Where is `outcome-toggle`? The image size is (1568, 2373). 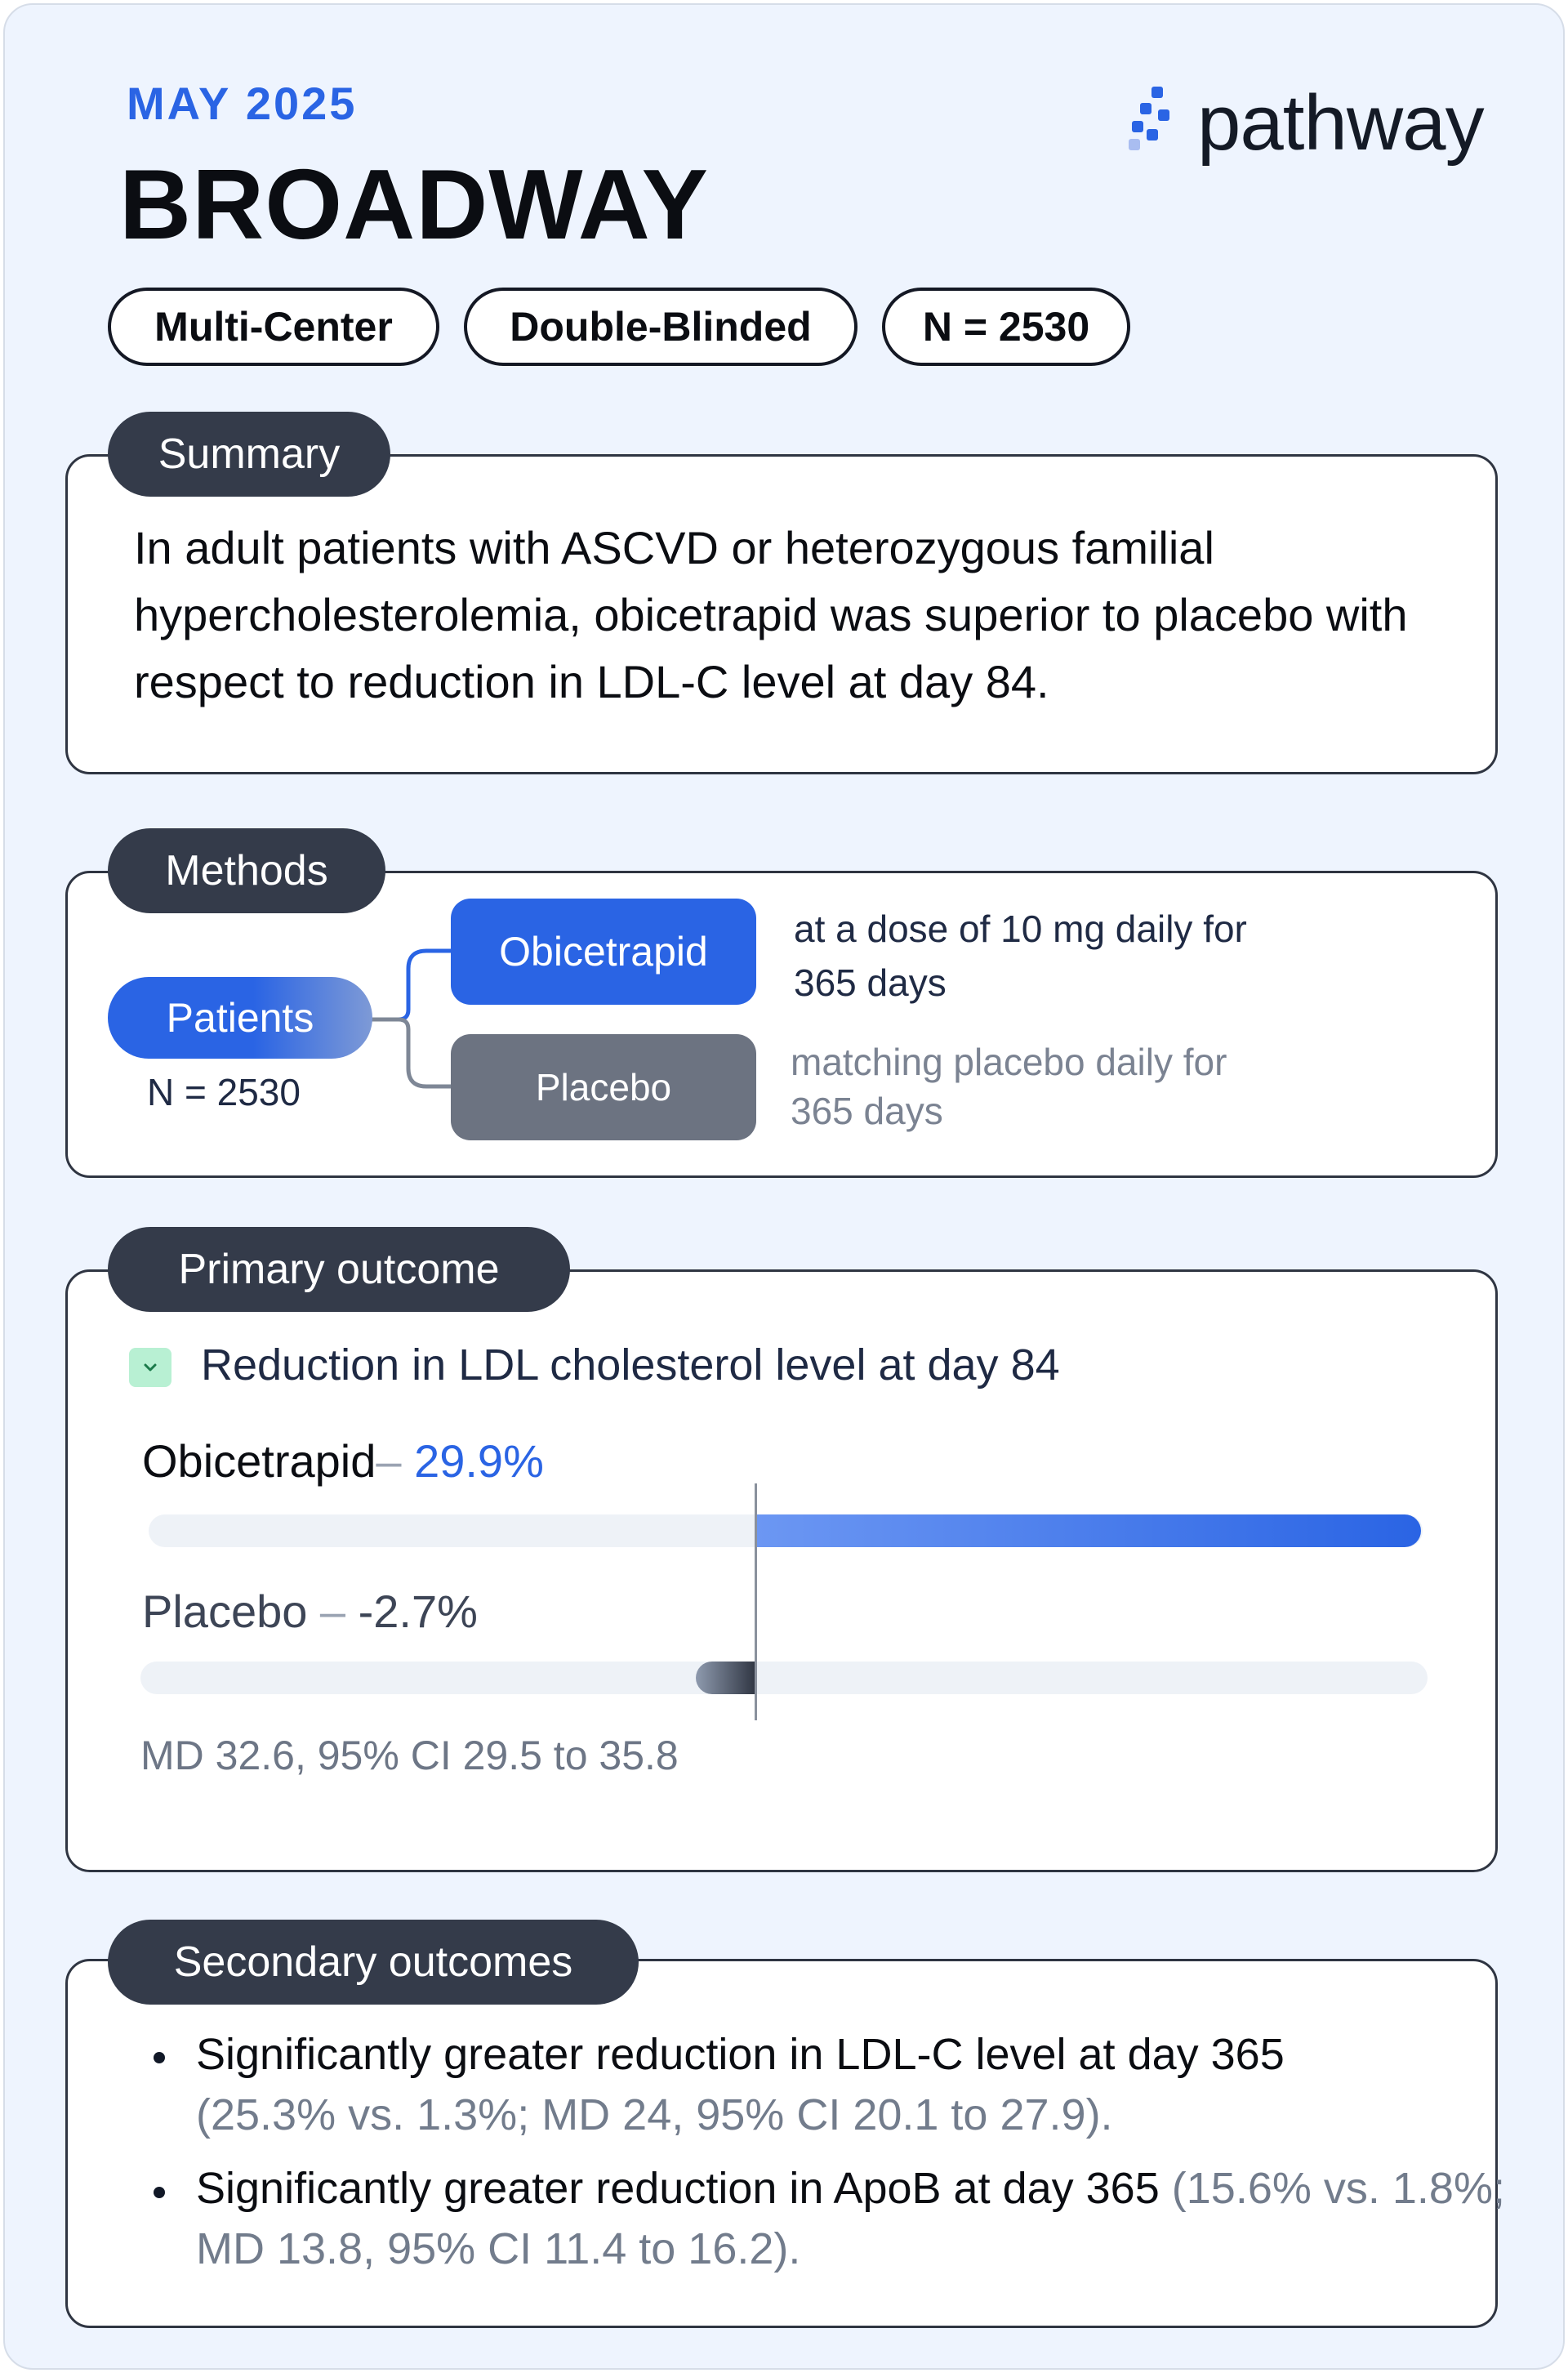
outcome-toggle is located at coordinates (150, 1367).